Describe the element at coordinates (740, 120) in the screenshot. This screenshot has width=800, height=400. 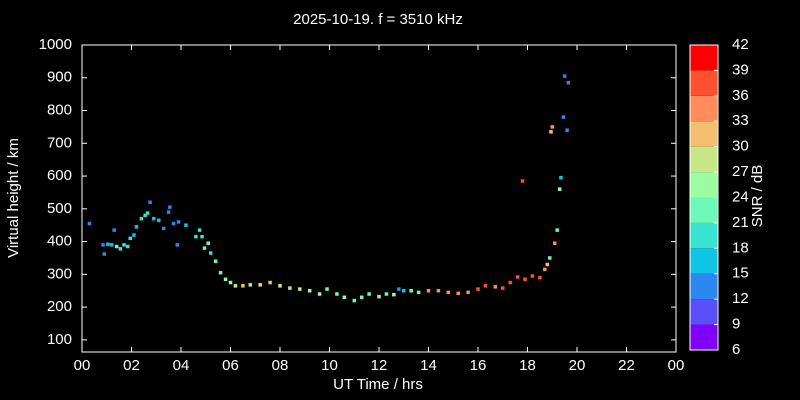
I see `colorbar-tick-label: 33` at that location.